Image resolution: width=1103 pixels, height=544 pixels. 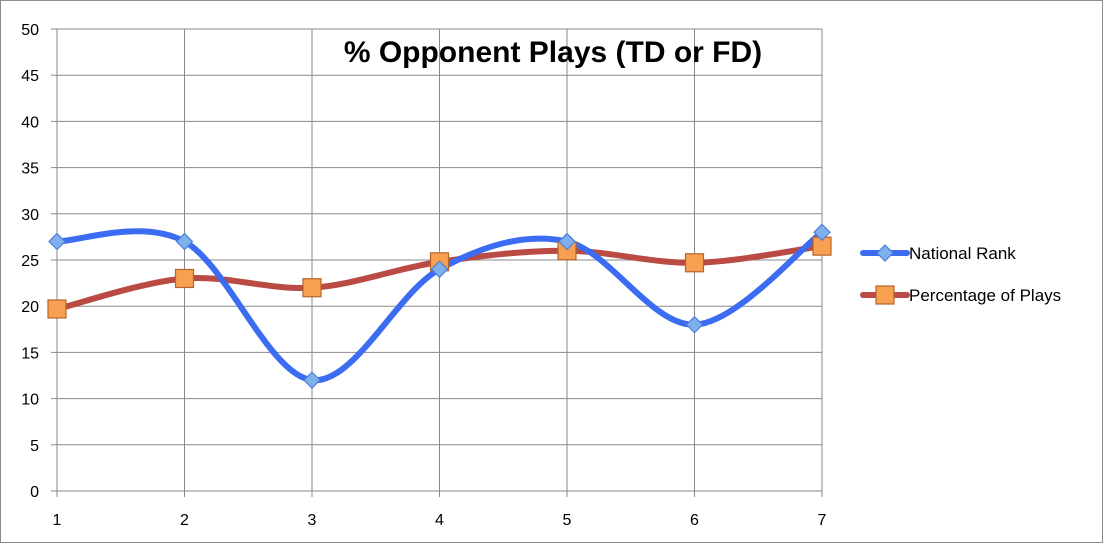 I want to click on y-tick-label: 25, so click(x=30, y=261).